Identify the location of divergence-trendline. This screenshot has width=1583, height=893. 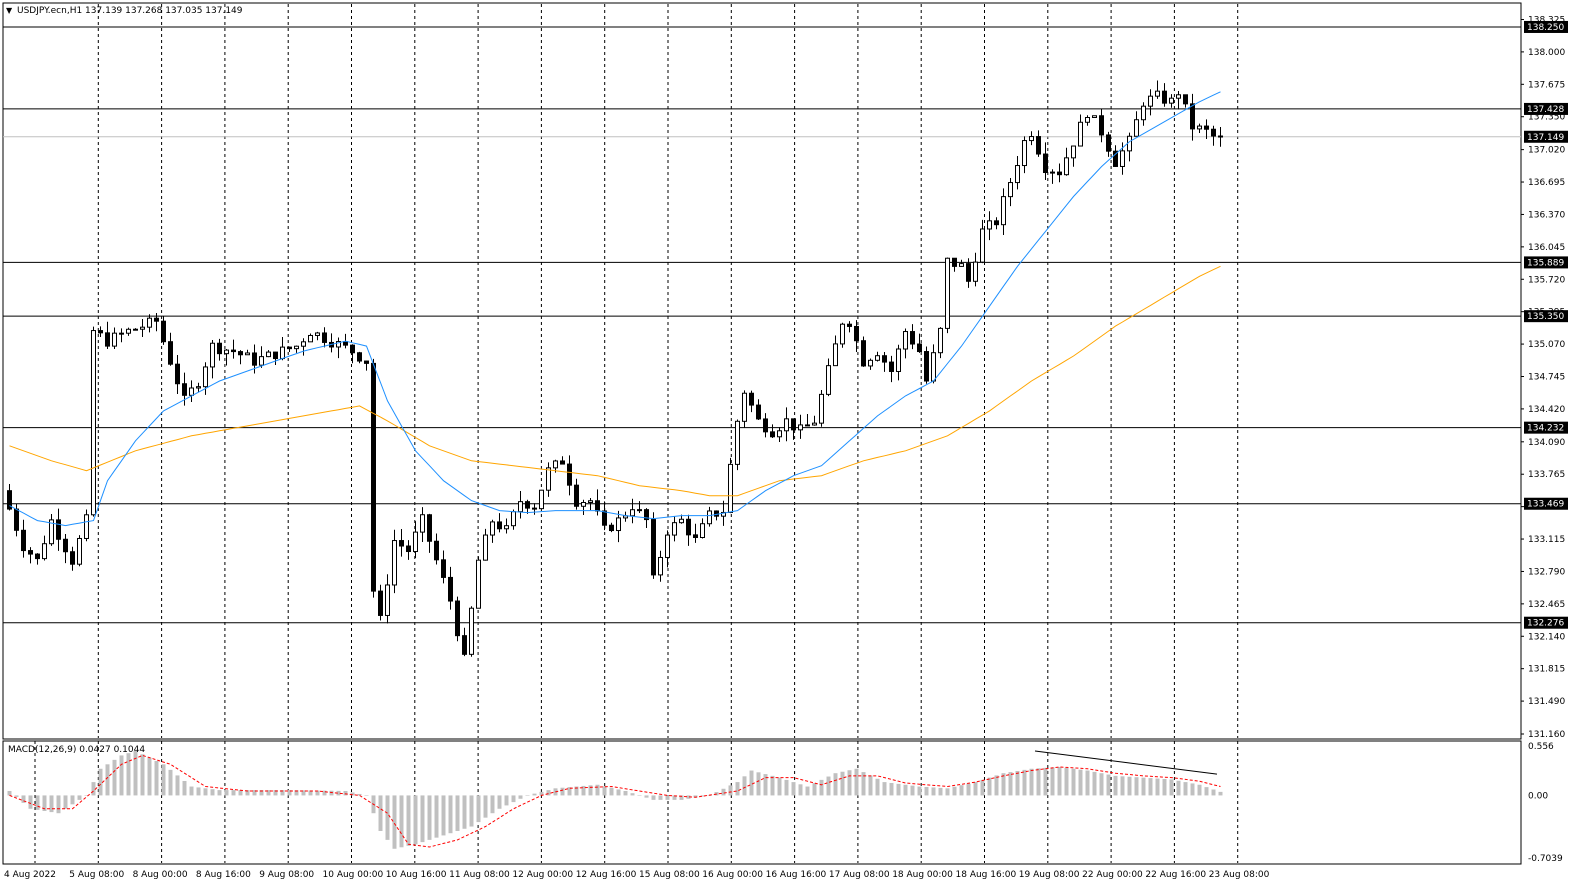
(1126, 762).